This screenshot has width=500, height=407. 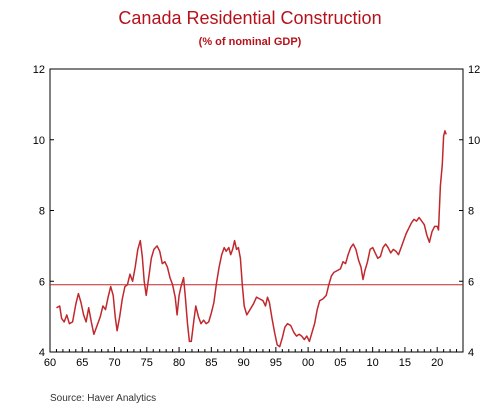 I want to click on y-tick-label-right: 8, so click(x=471, y=212).